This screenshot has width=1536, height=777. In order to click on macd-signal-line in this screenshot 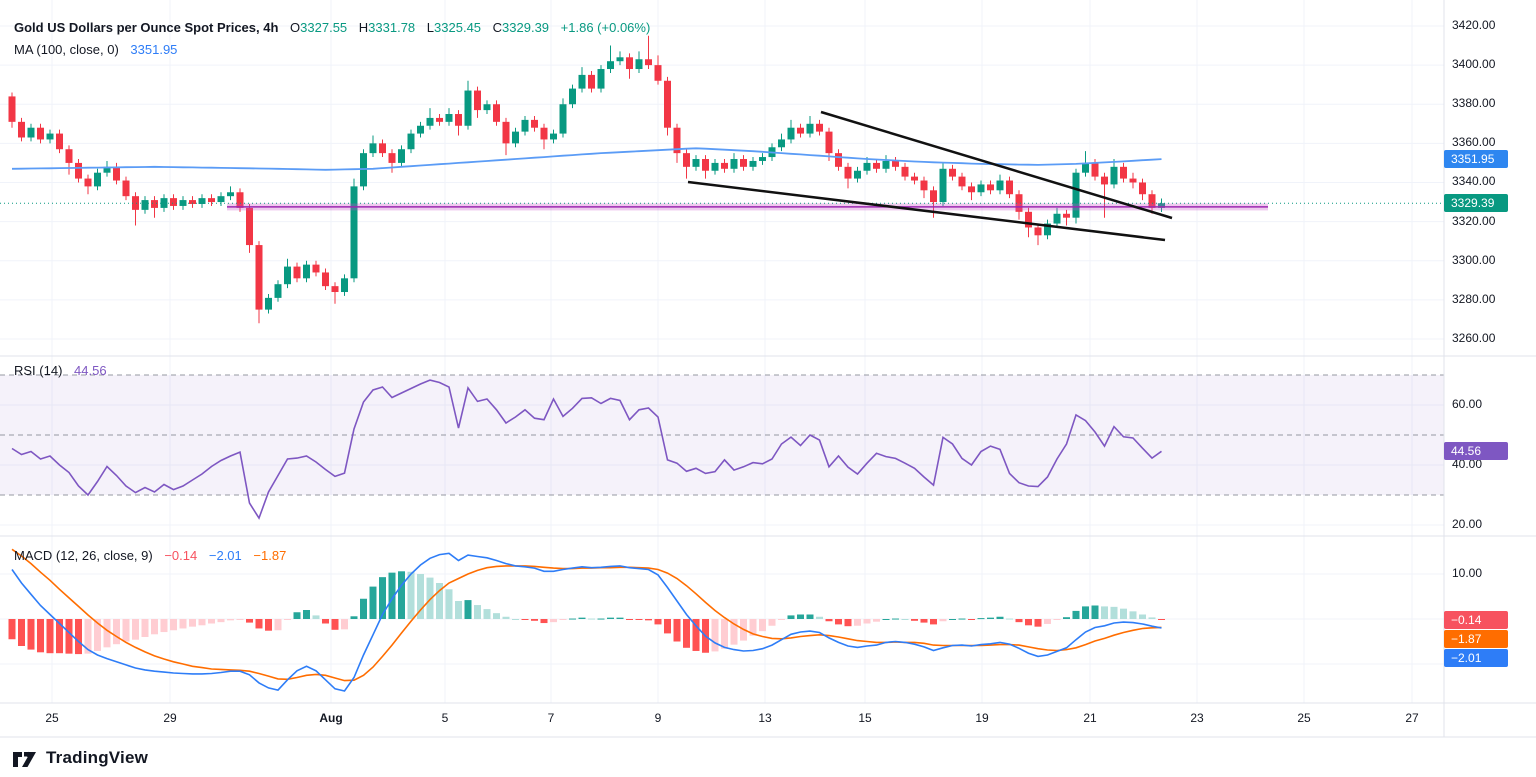, I will do `click(586, 615)`.